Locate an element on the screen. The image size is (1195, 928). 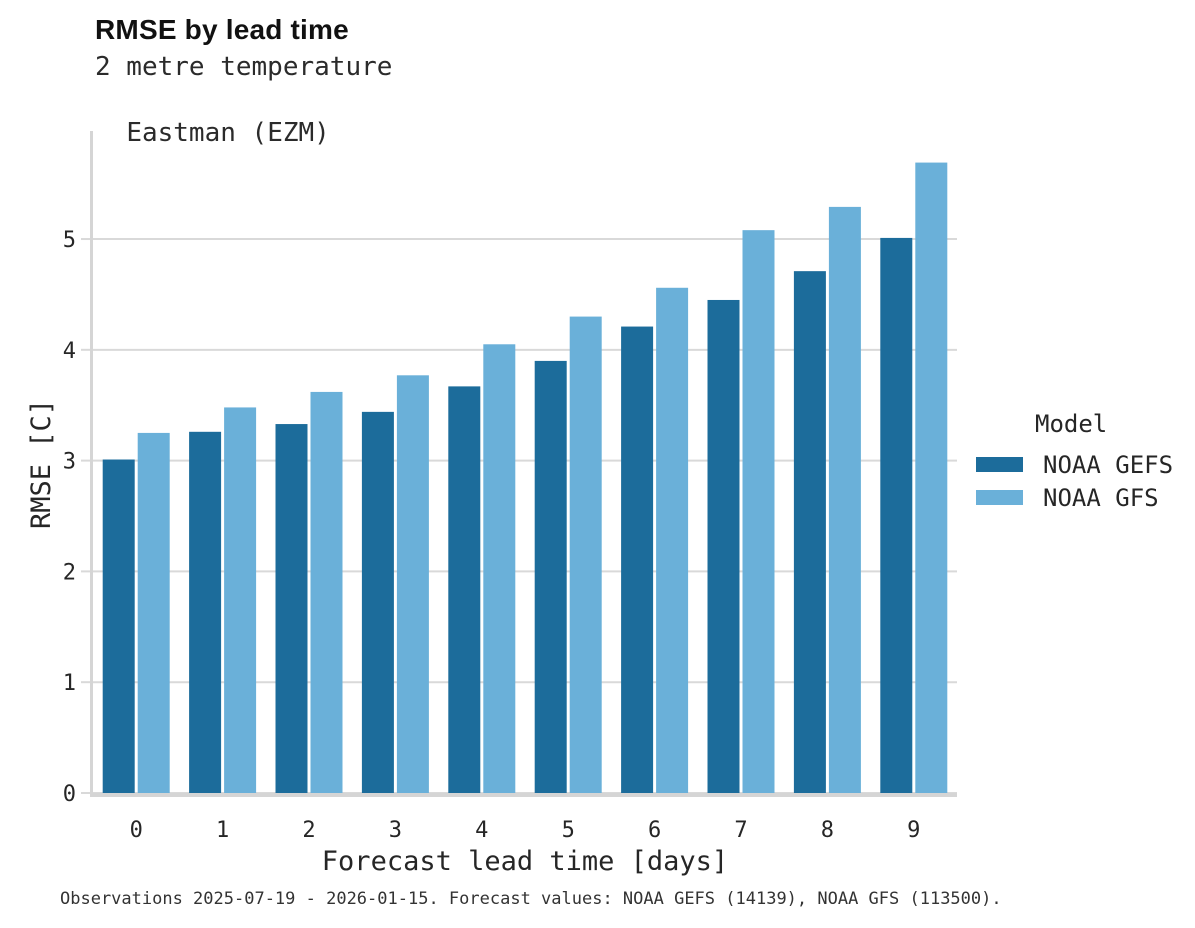
x-tick-label: 8 is located at coordinates (827, 830).